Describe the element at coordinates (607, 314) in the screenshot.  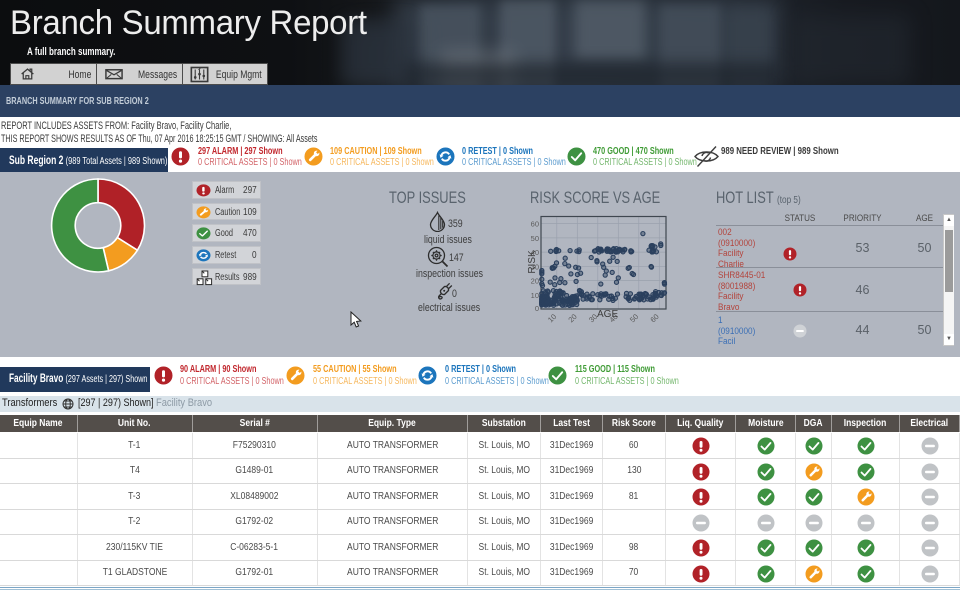
I see `svg-text: AGE` at that location.